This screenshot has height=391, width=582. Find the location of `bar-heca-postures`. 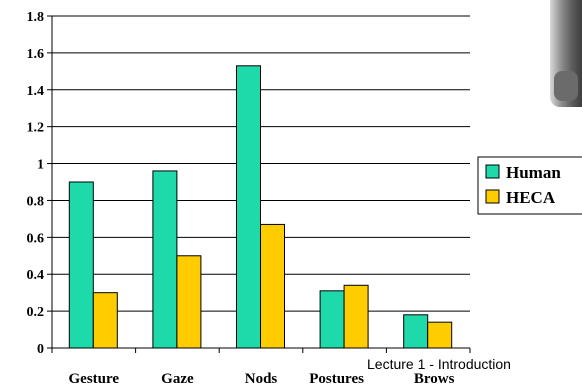

bar-heca-postures is located at coordinates (356, 316).